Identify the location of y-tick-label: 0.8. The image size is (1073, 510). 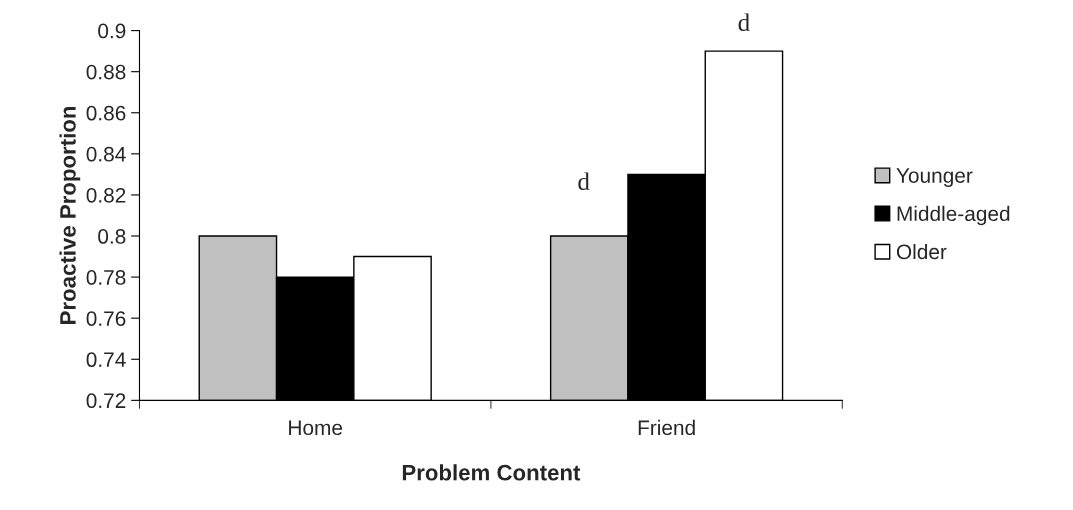
(112, 236).